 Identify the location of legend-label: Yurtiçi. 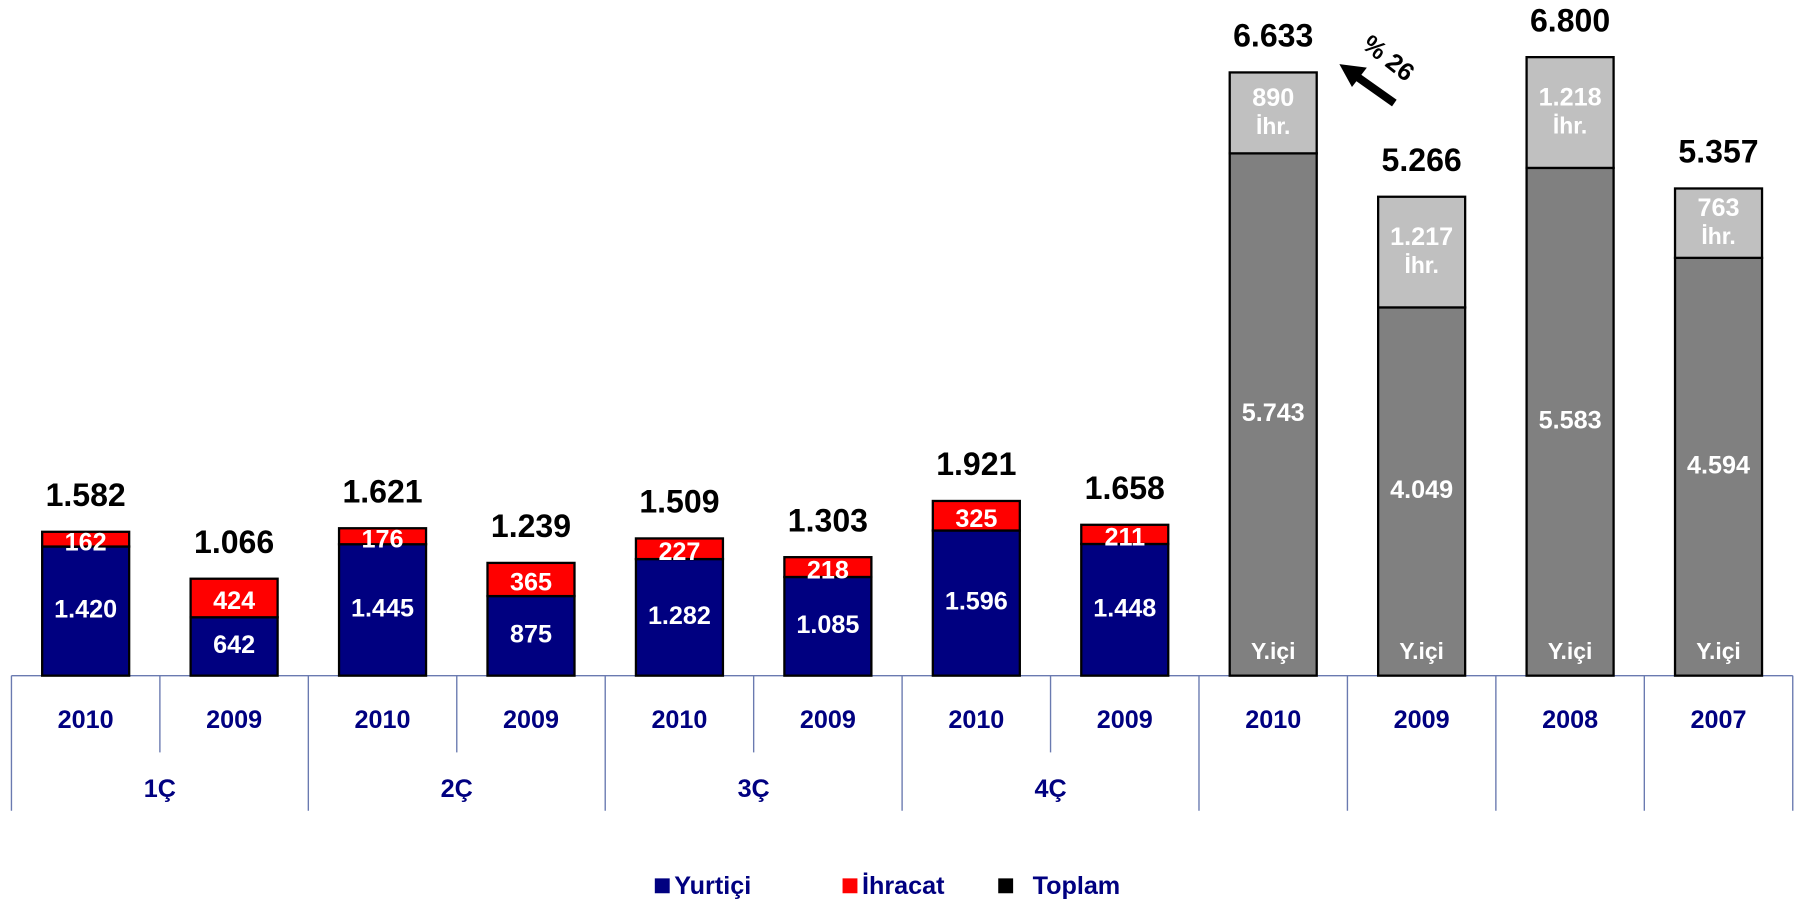
(712, 886).